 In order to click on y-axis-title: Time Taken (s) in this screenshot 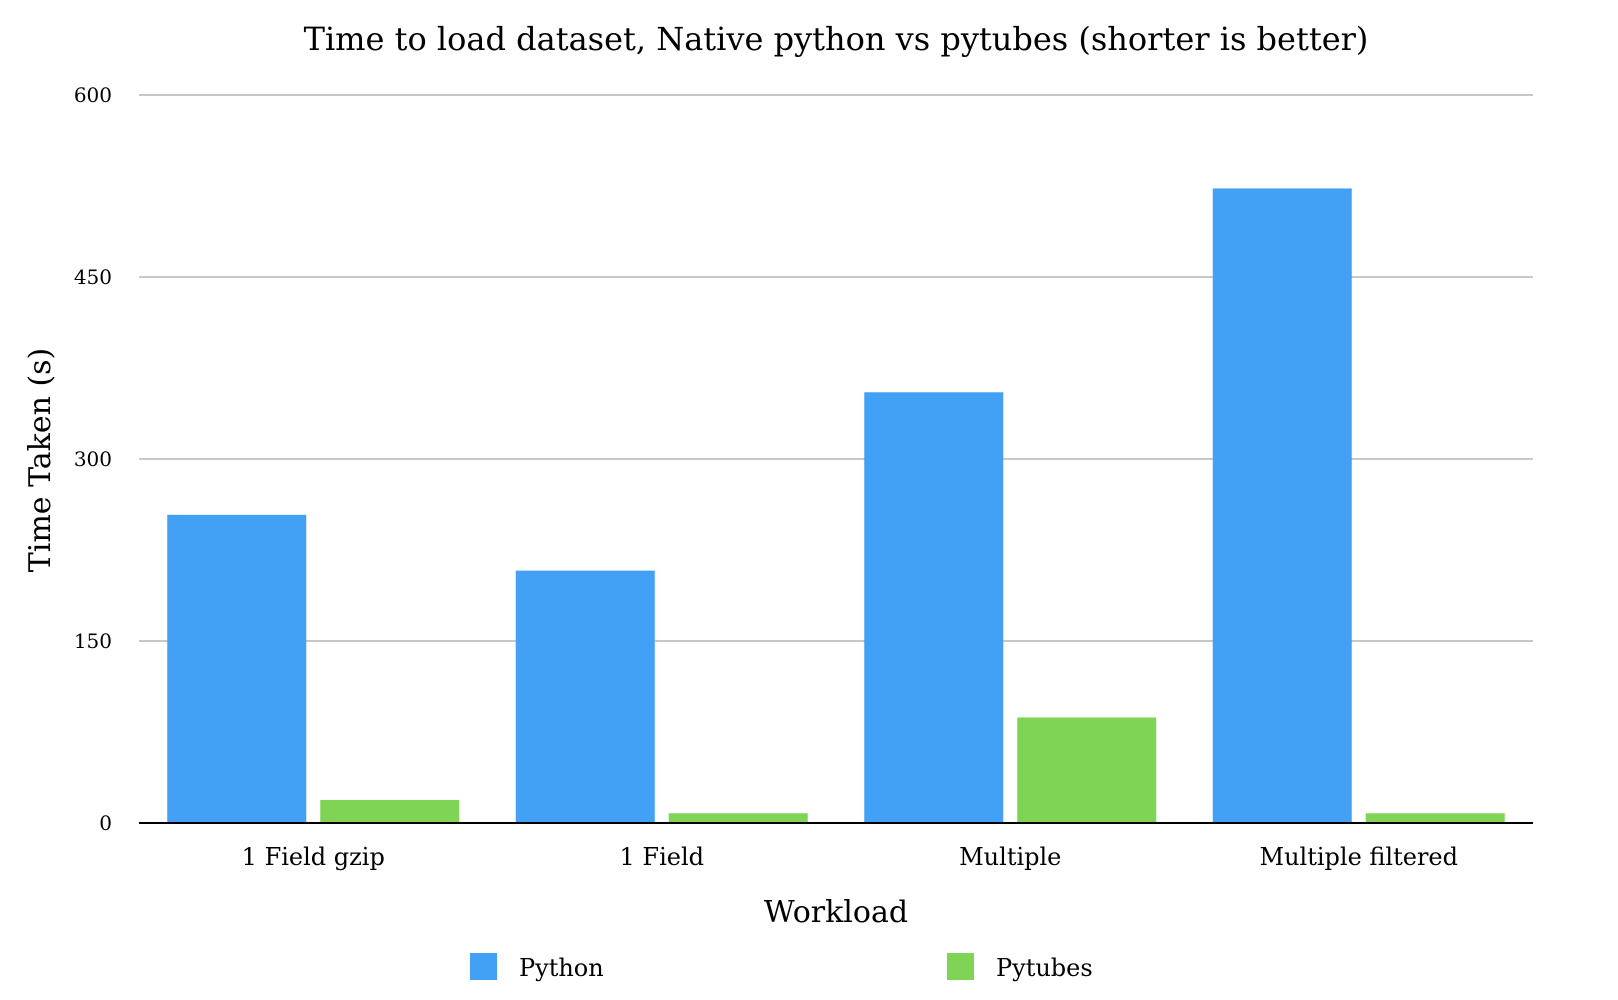, I will do `click(40, 460)`.